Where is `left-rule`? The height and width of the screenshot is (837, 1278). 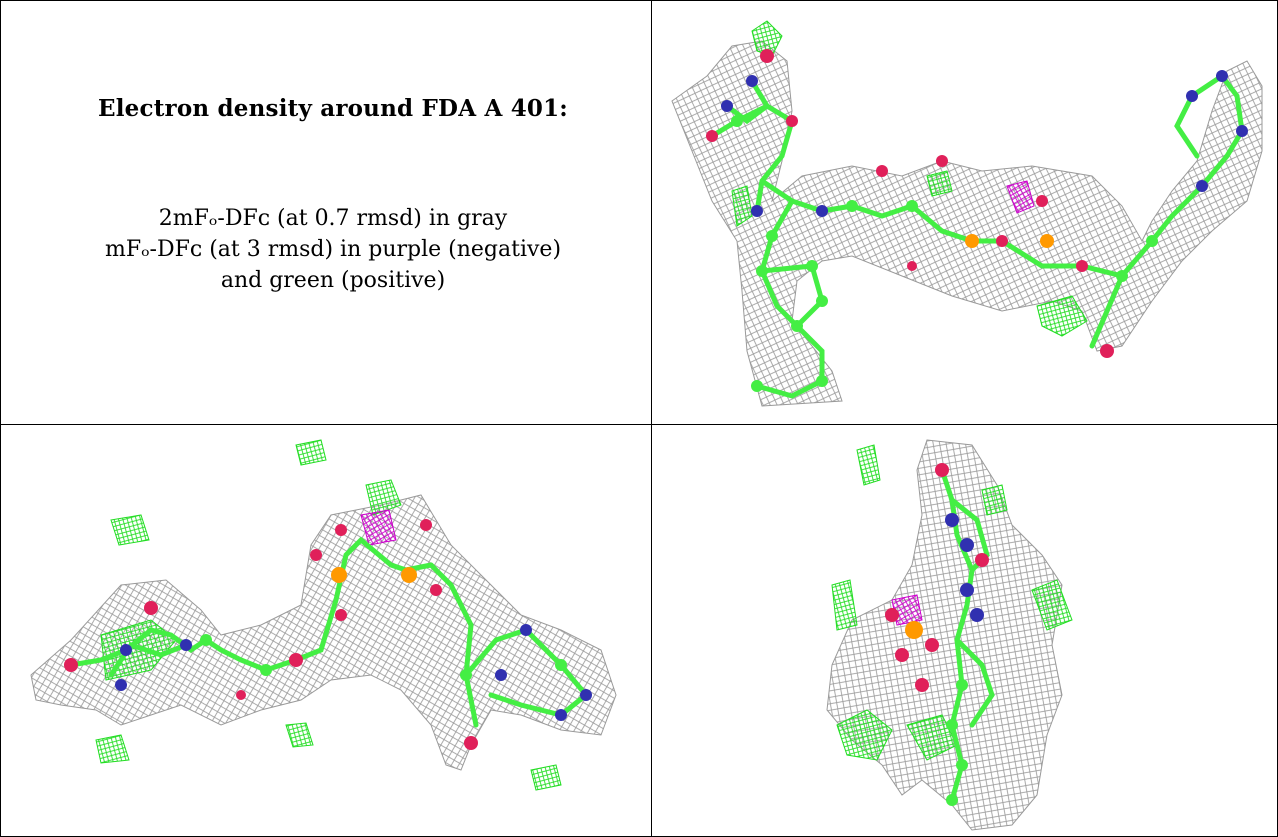
left-rule is located at coordinates (0, 418).